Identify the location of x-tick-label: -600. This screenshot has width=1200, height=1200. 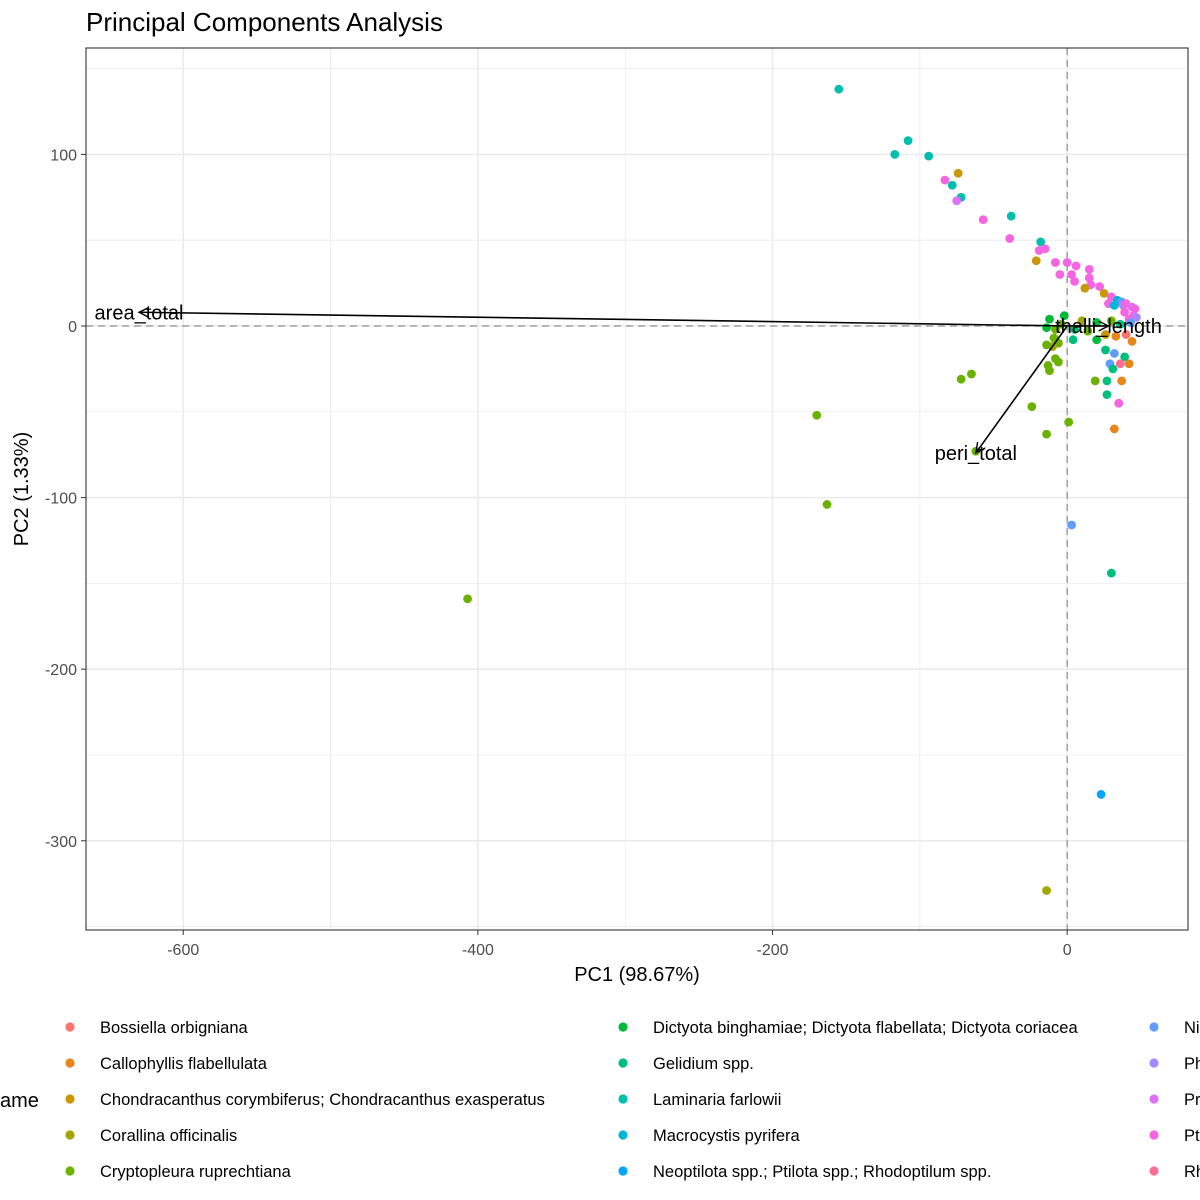
(183, 950).